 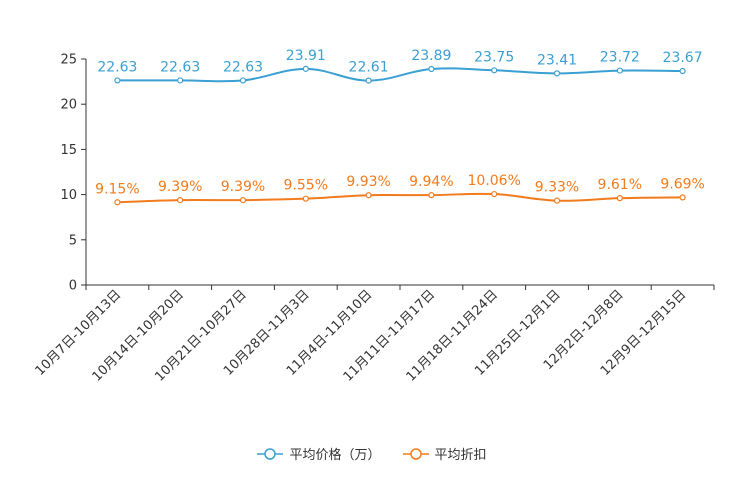 What do you see at coordinates (335, 455) in the screenshot?
I see `legend-label-avg-price: 平均价格（万）` at bounding box center [335, 455].